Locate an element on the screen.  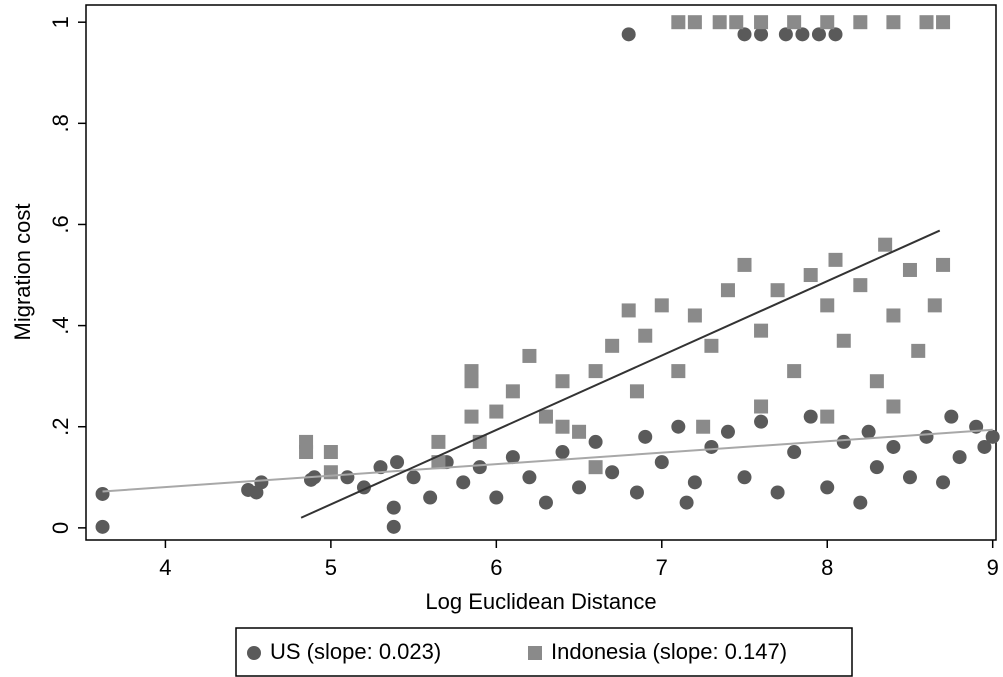
y-tick-label: .8 is located at coordinates (60, 123).